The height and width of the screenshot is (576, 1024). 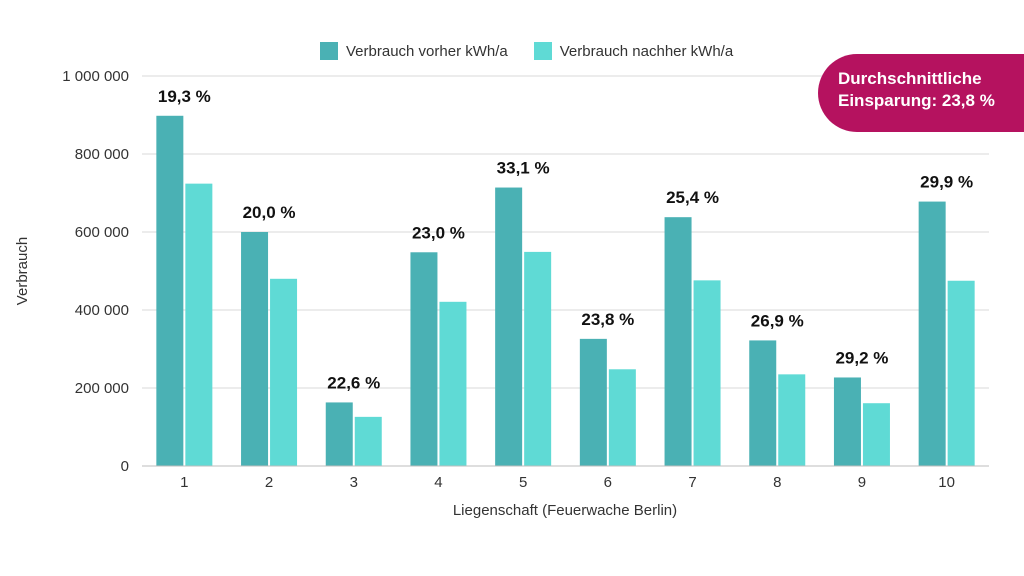 I want to click on y-tick-label: 1 000 000, so click(x=95, y=76).